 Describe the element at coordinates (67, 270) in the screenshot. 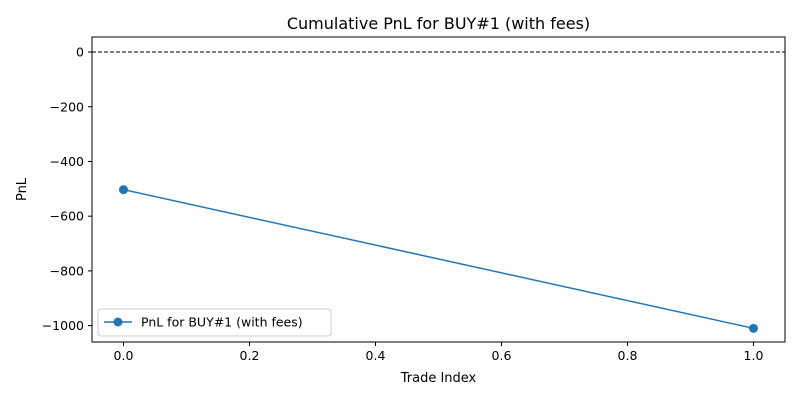

I see `y-tick-label: −800` at that location.